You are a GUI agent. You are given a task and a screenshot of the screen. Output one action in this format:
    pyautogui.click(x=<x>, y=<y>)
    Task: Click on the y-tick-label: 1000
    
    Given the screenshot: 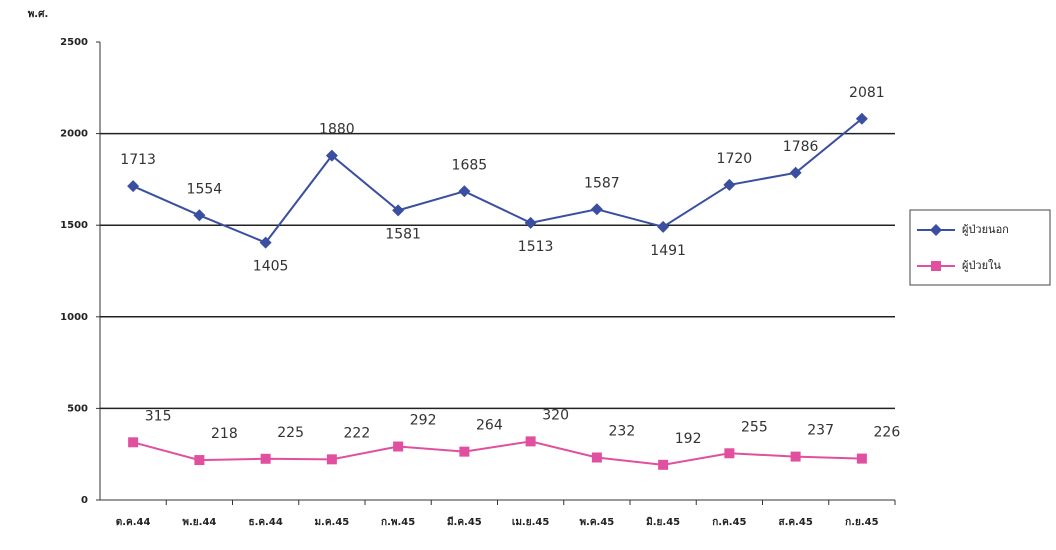 What is the action you would take?
    pyautogui.click(x=74, y=317)
    